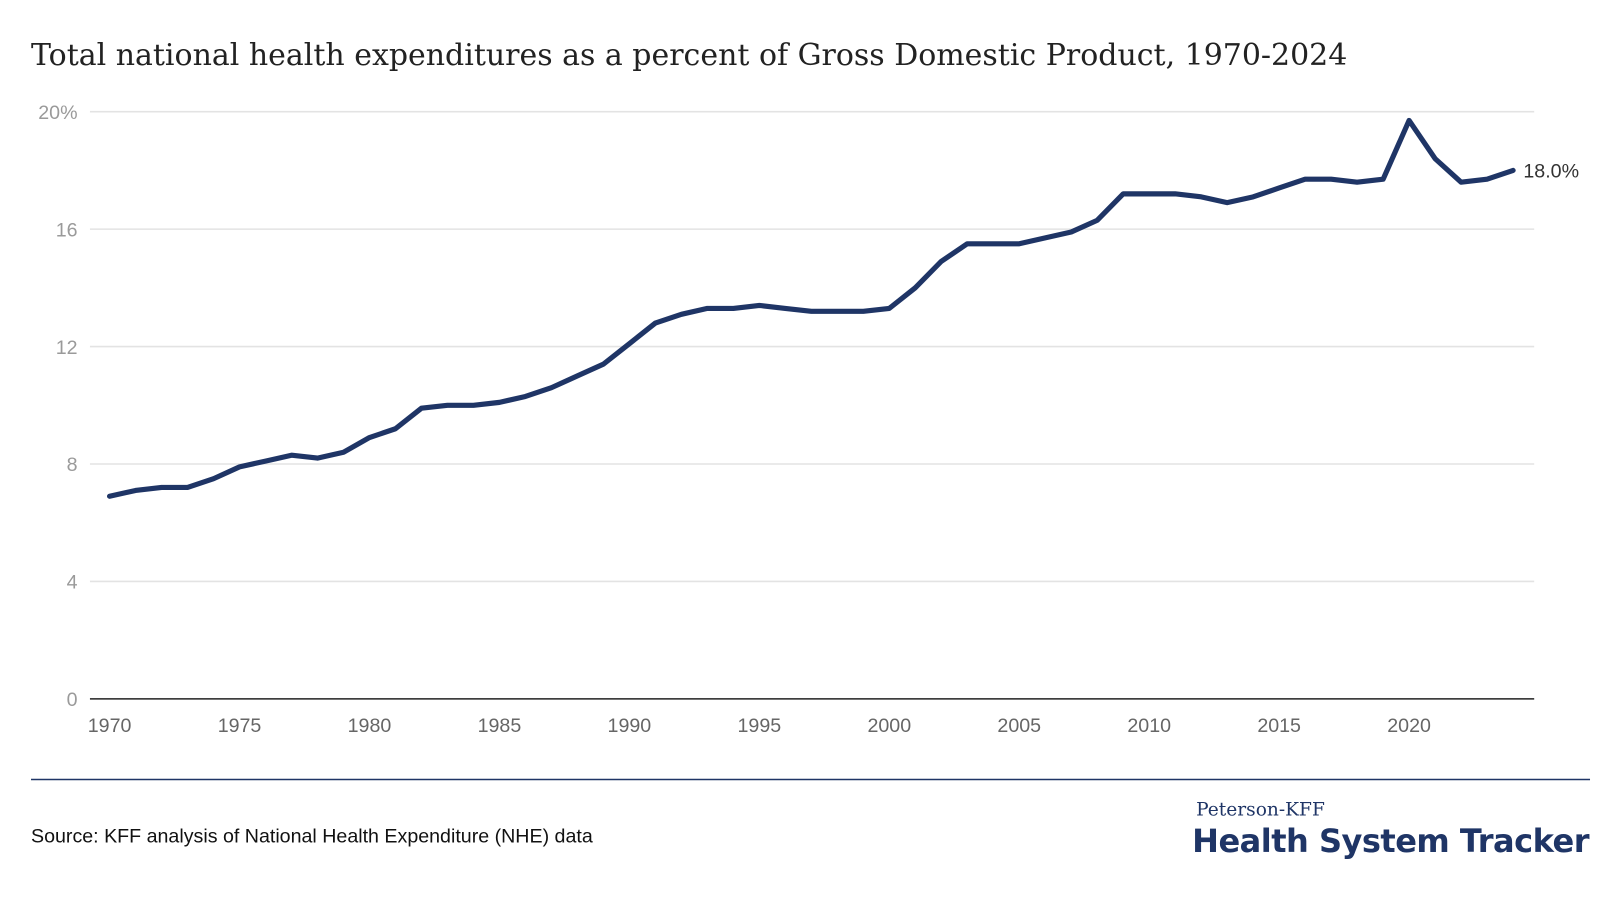  Describe the element at coordinates (67, 230) in the screenshot. I see `y-tick-label: 16` at that location.